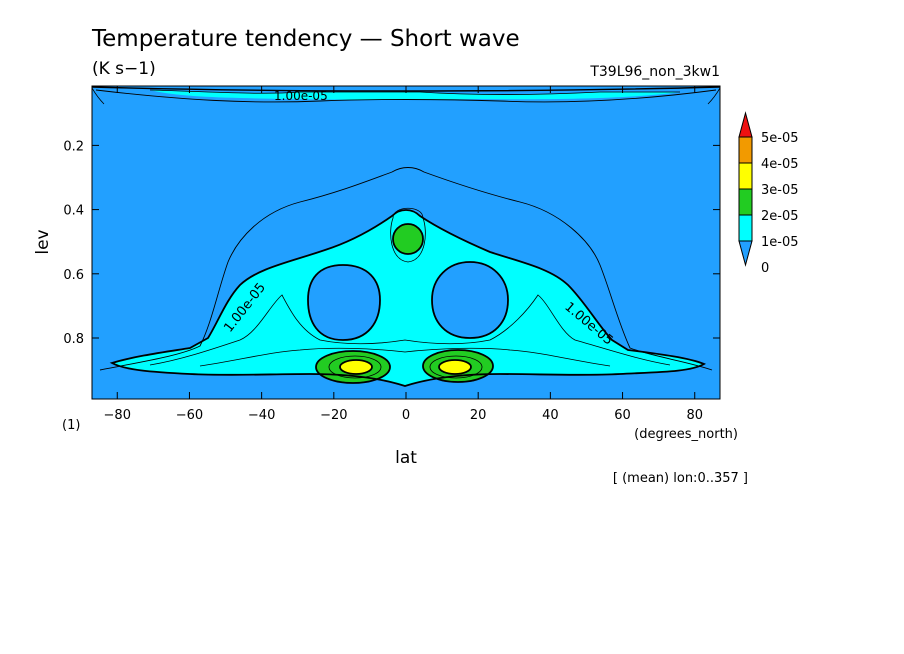  What do you see at coordinates (550, 415) in the screenshot?
I see `x-tick-label: 40` at bounding box center [550, 415].